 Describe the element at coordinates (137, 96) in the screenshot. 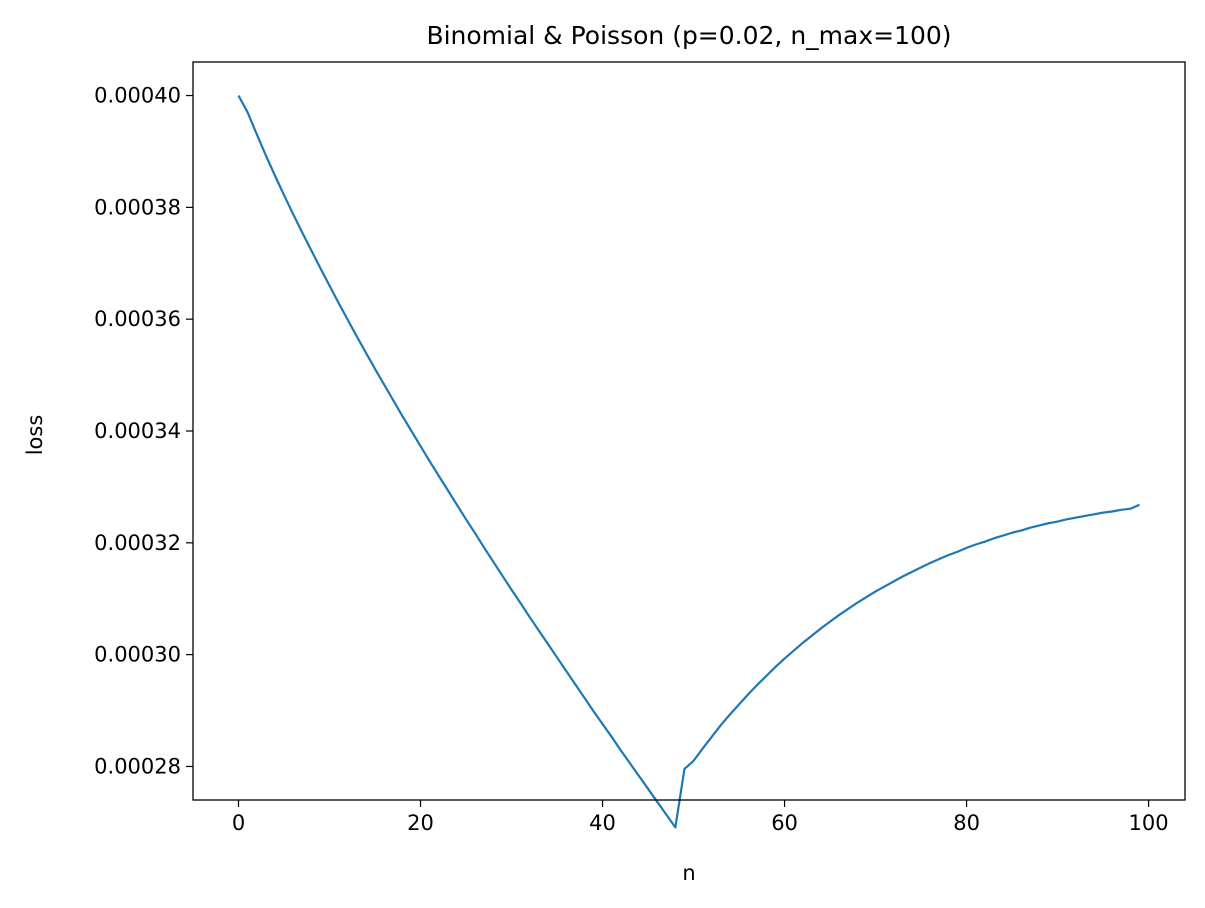

I see `y-tick-label: 0.00040` at that location.